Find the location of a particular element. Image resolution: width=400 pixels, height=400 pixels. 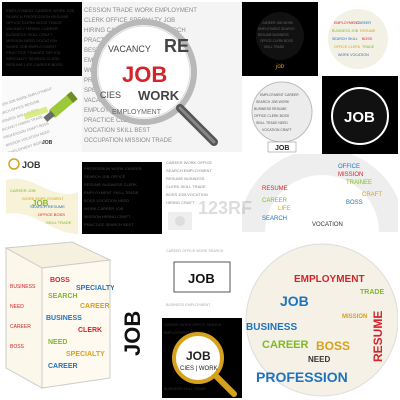

svg-text: SKILL TRADE is located at coordinates (274, 47).